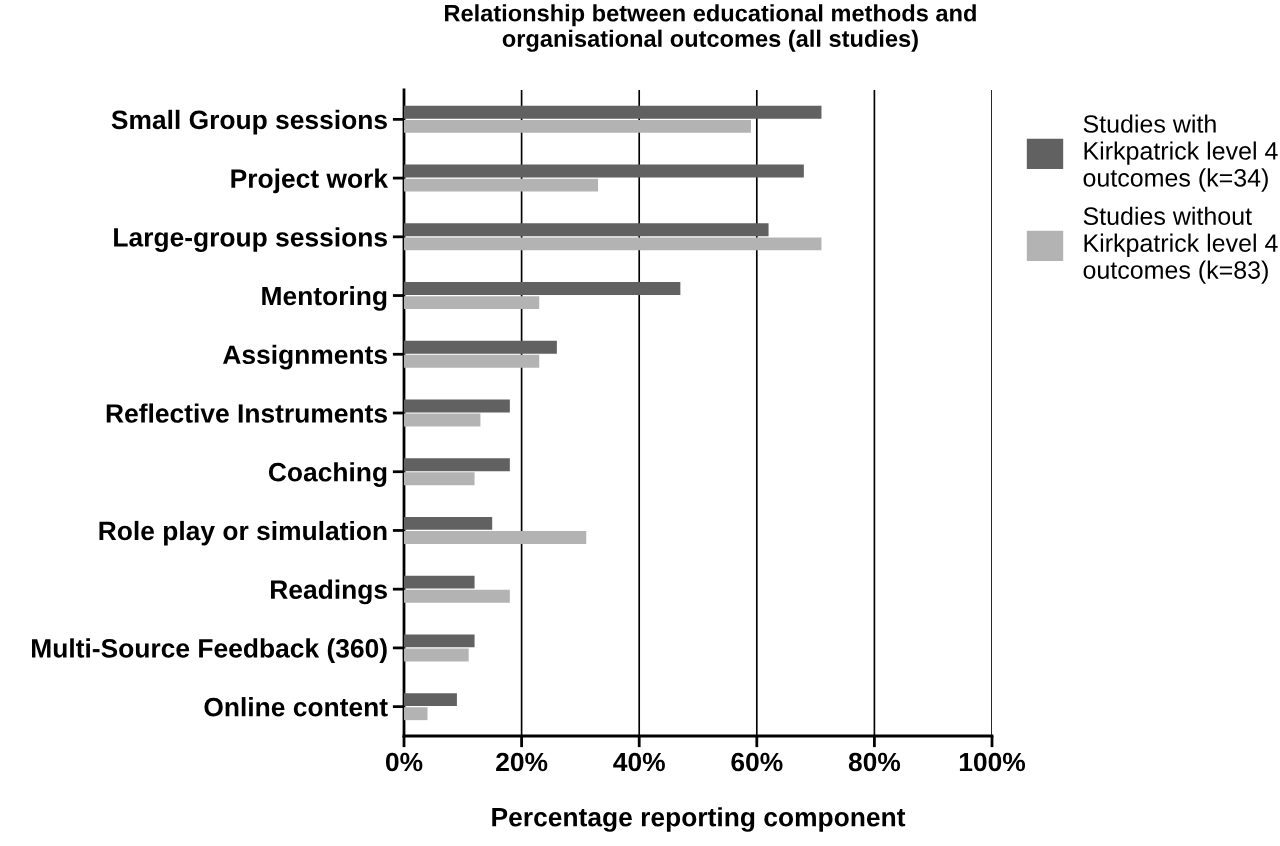  What do you see at coordinates (250, 239) in the screenshot?
I see `y-tick-label: Large-group sessions` at bounding box center [250, 239].